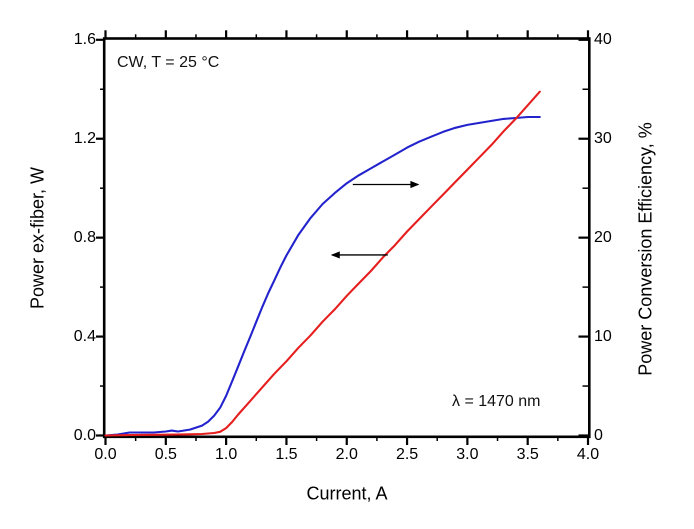 The height and width of the screenshot is (529, 694). What do you see at coordinates (286, 454) in the screenshot?
I see `x-tick-label: 1.5` at bounding box center [286, 454].